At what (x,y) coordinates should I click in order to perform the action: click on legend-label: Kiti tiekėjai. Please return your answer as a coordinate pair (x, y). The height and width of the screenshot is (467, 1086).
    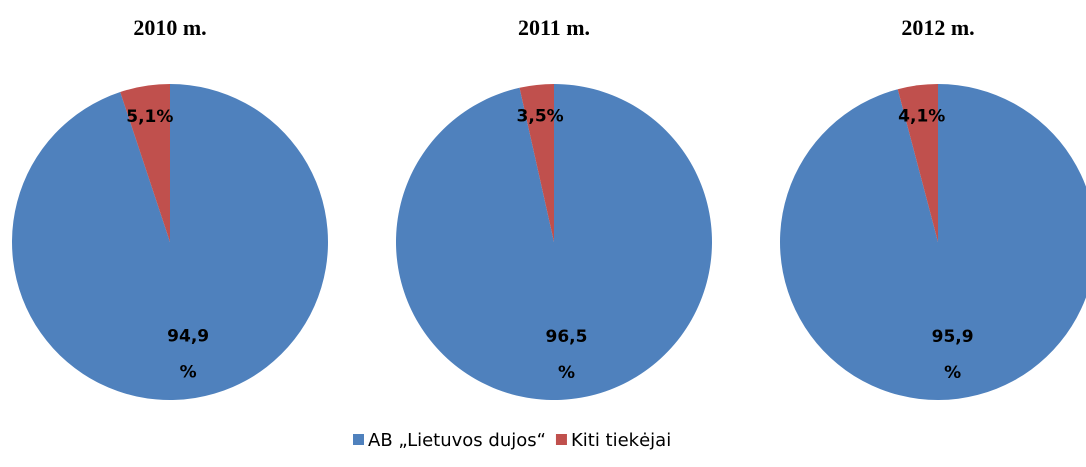
    Looking at the image, I should click on (621, 440).